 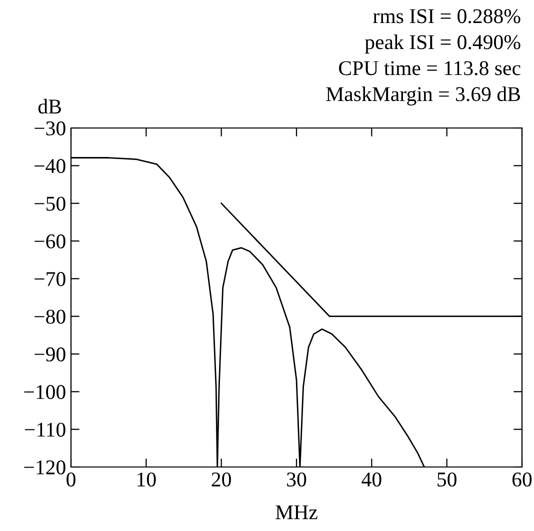 What do you see at coordinates (50, 128) in the screenshot?
I see `y-tick-label: −30` at bounding box center [50, 128].